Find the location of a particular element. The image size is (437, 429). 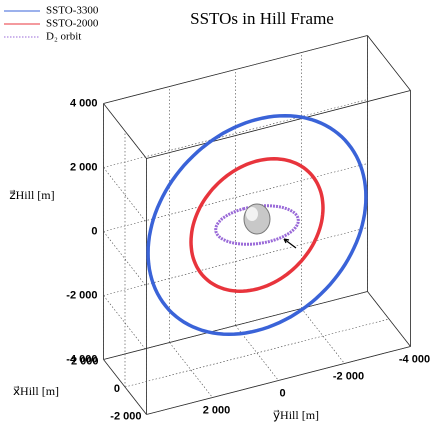

y-tick-label: -4 000 is located at coordinates (414, 359).